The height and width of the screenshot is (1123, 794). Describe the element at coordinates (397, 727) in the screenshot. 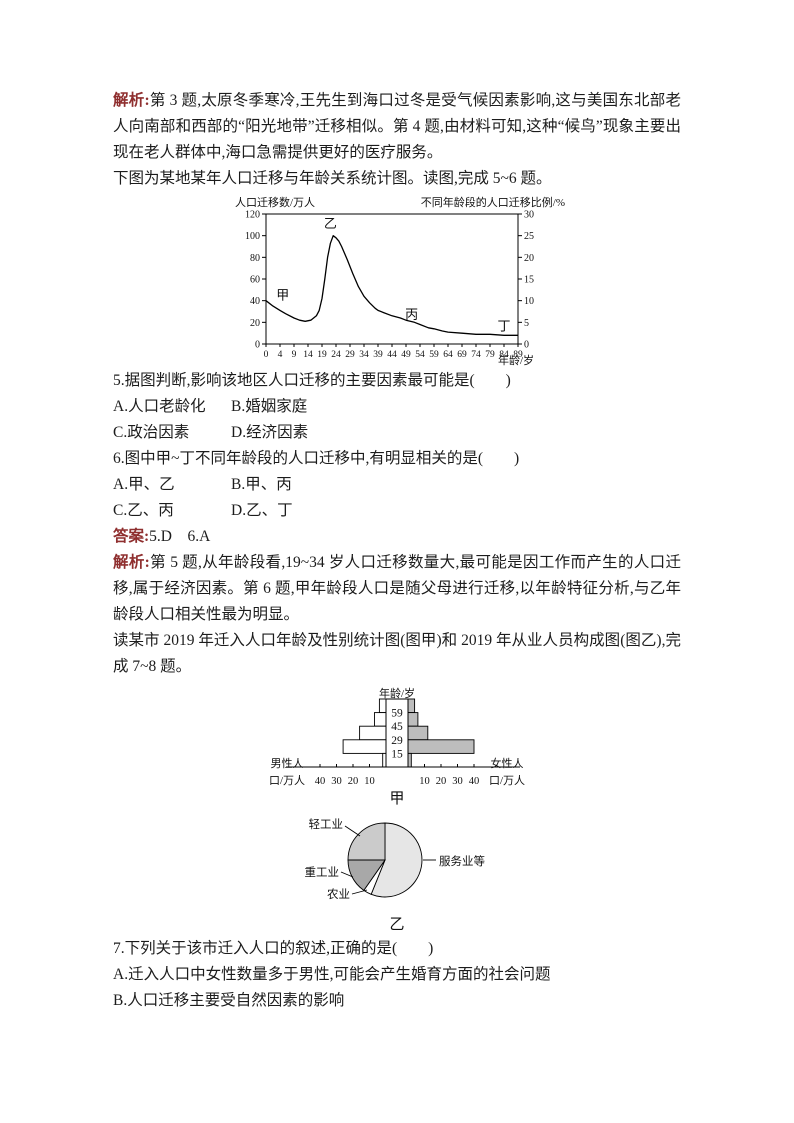

I see `svg-text: 45` at that location.